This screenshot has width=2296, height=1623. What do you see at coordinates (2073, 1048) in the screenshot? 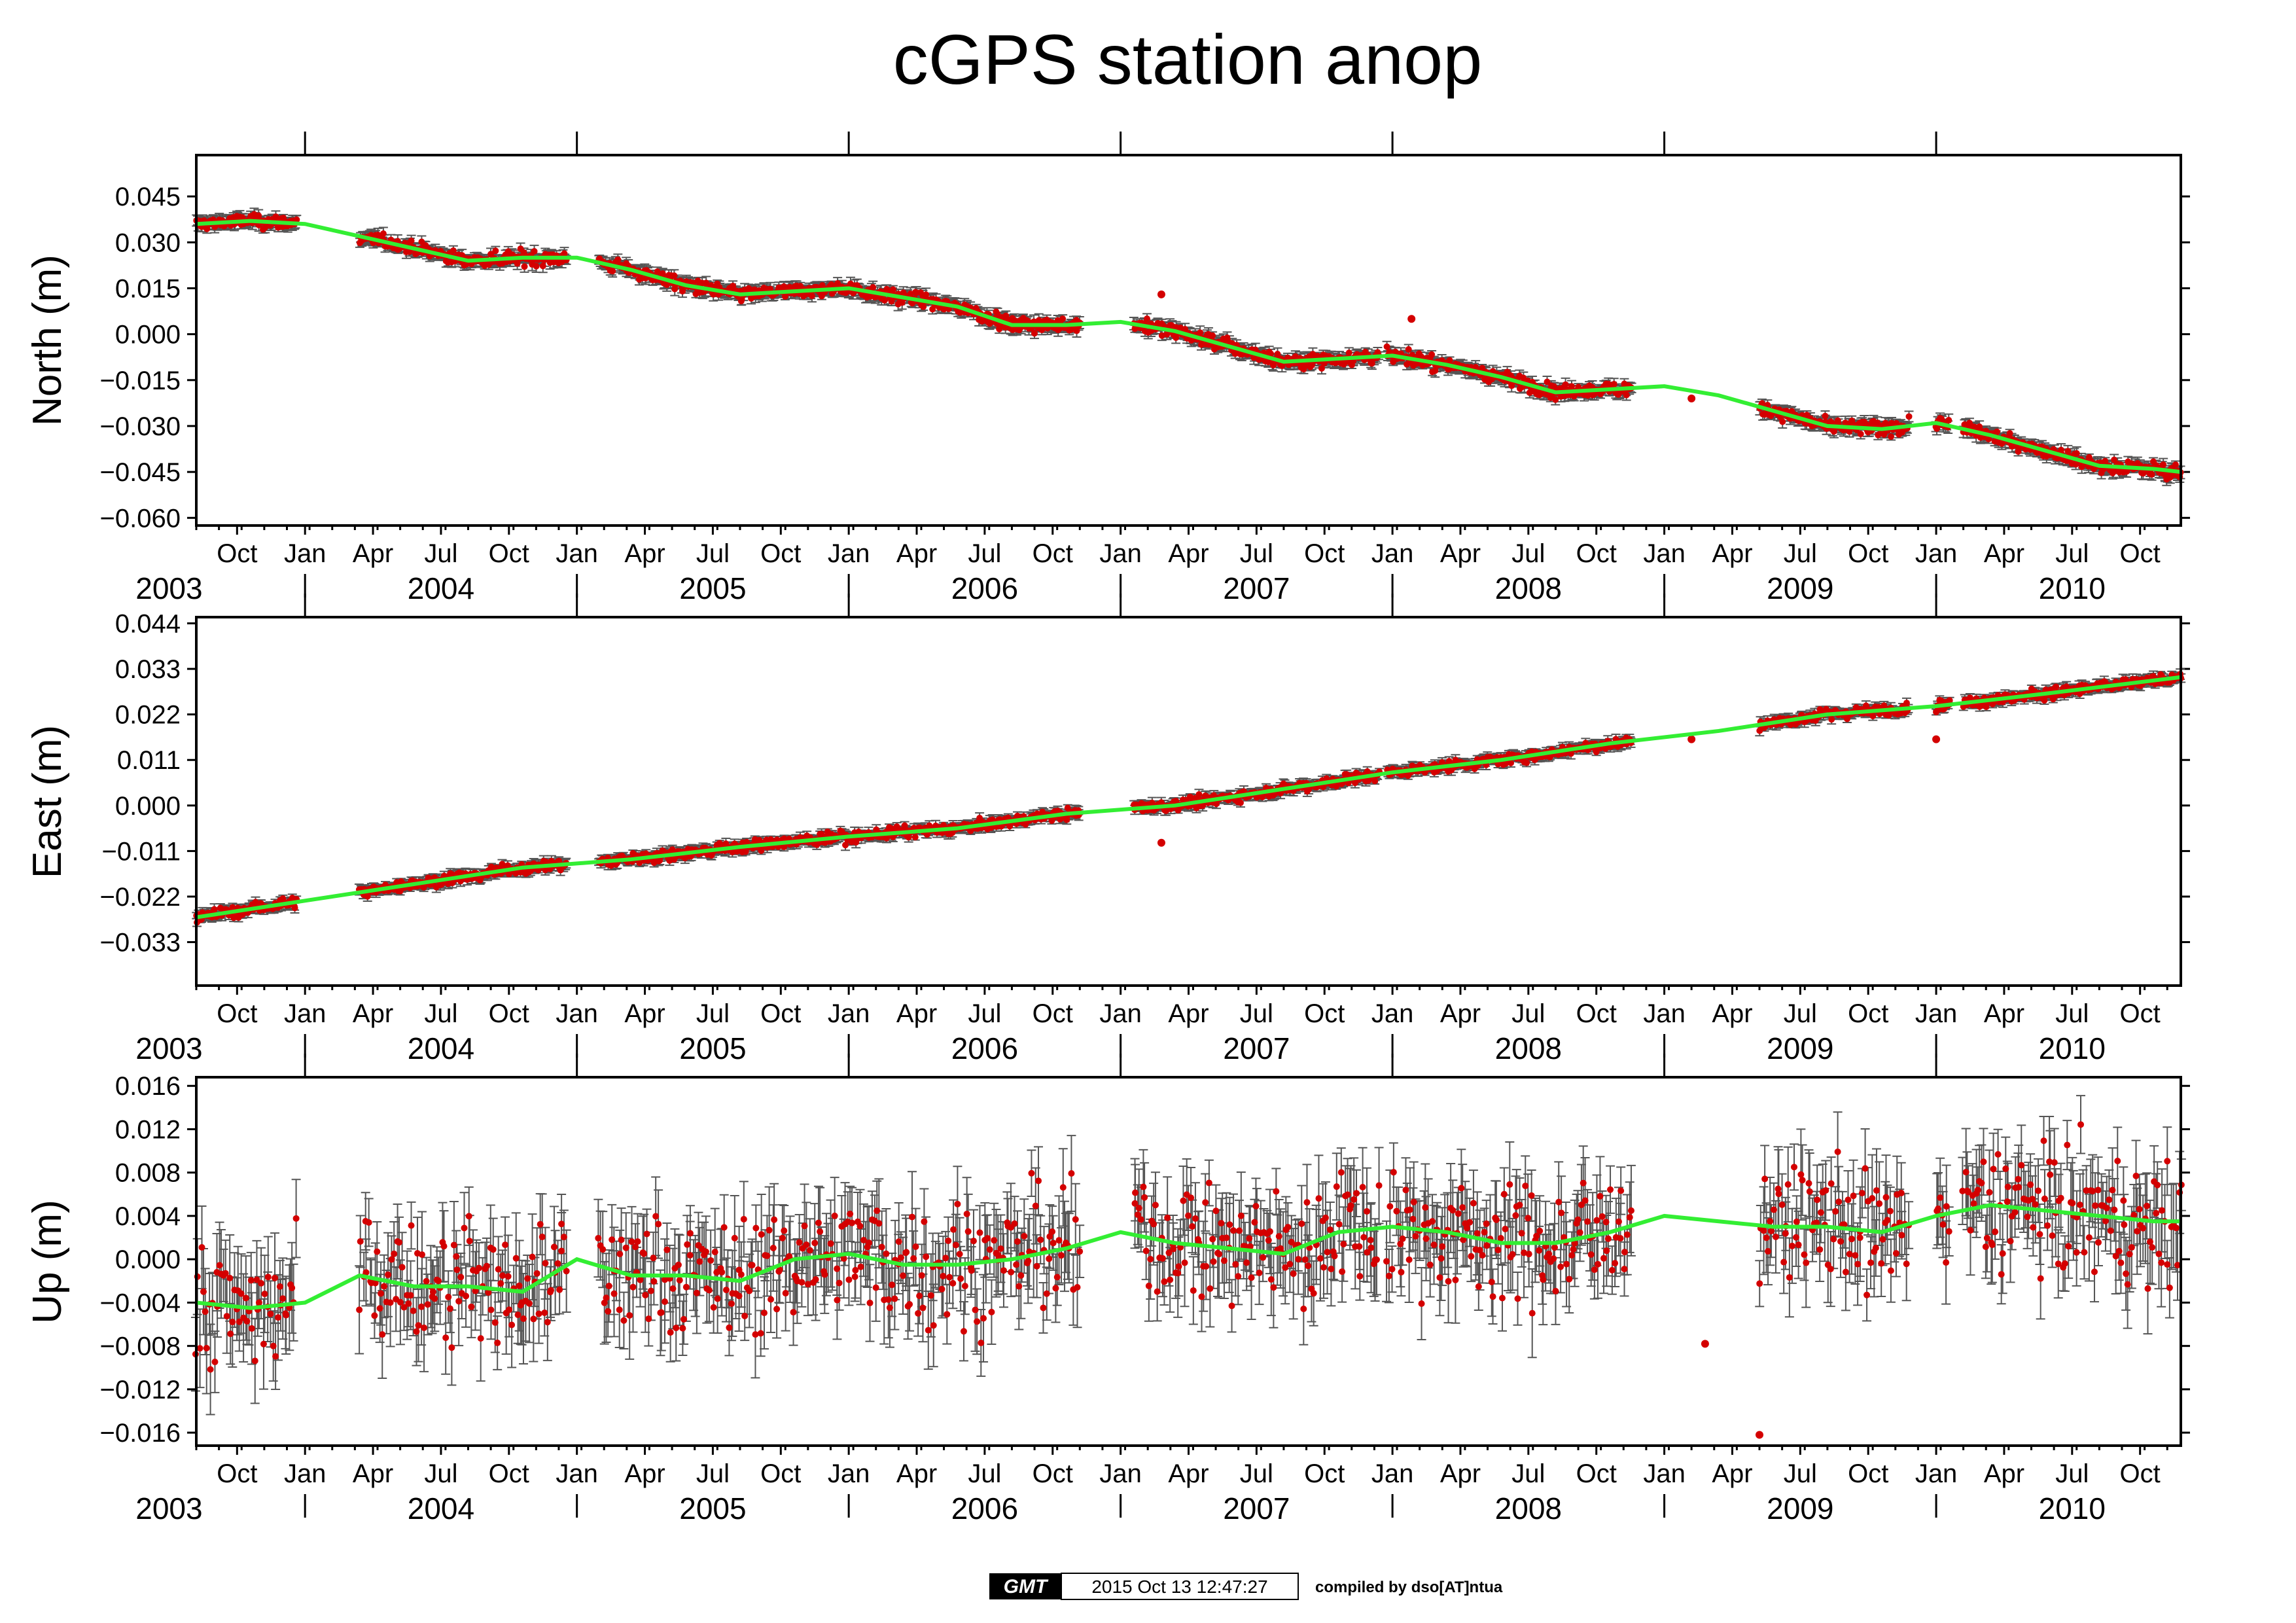
I see `east-year-label: 2010` at bounding box center [2073, 1048].